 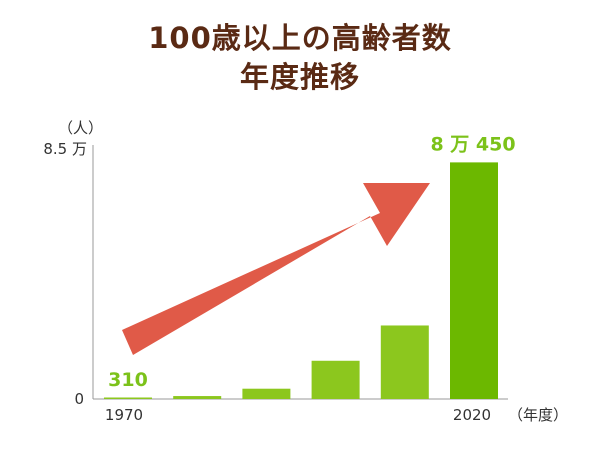 I want to click on y-axis-label: （人）, so click(x=80, y=128).